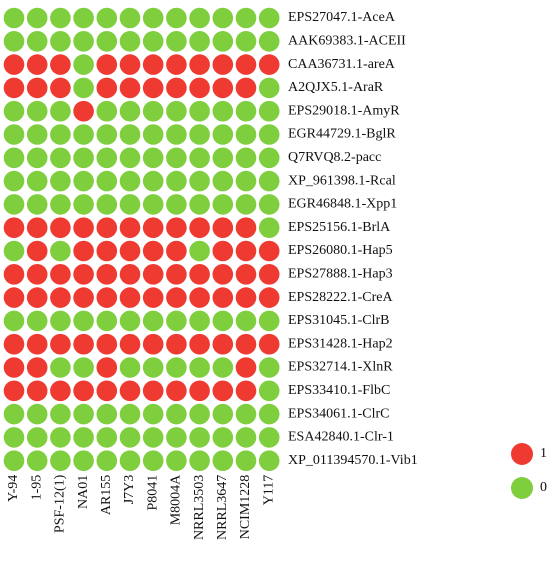 Image resolution: width=550 pixels, height=575 pixels. I want to click on row-label: EGR46848.1-Xpp1, so click(342, 204).